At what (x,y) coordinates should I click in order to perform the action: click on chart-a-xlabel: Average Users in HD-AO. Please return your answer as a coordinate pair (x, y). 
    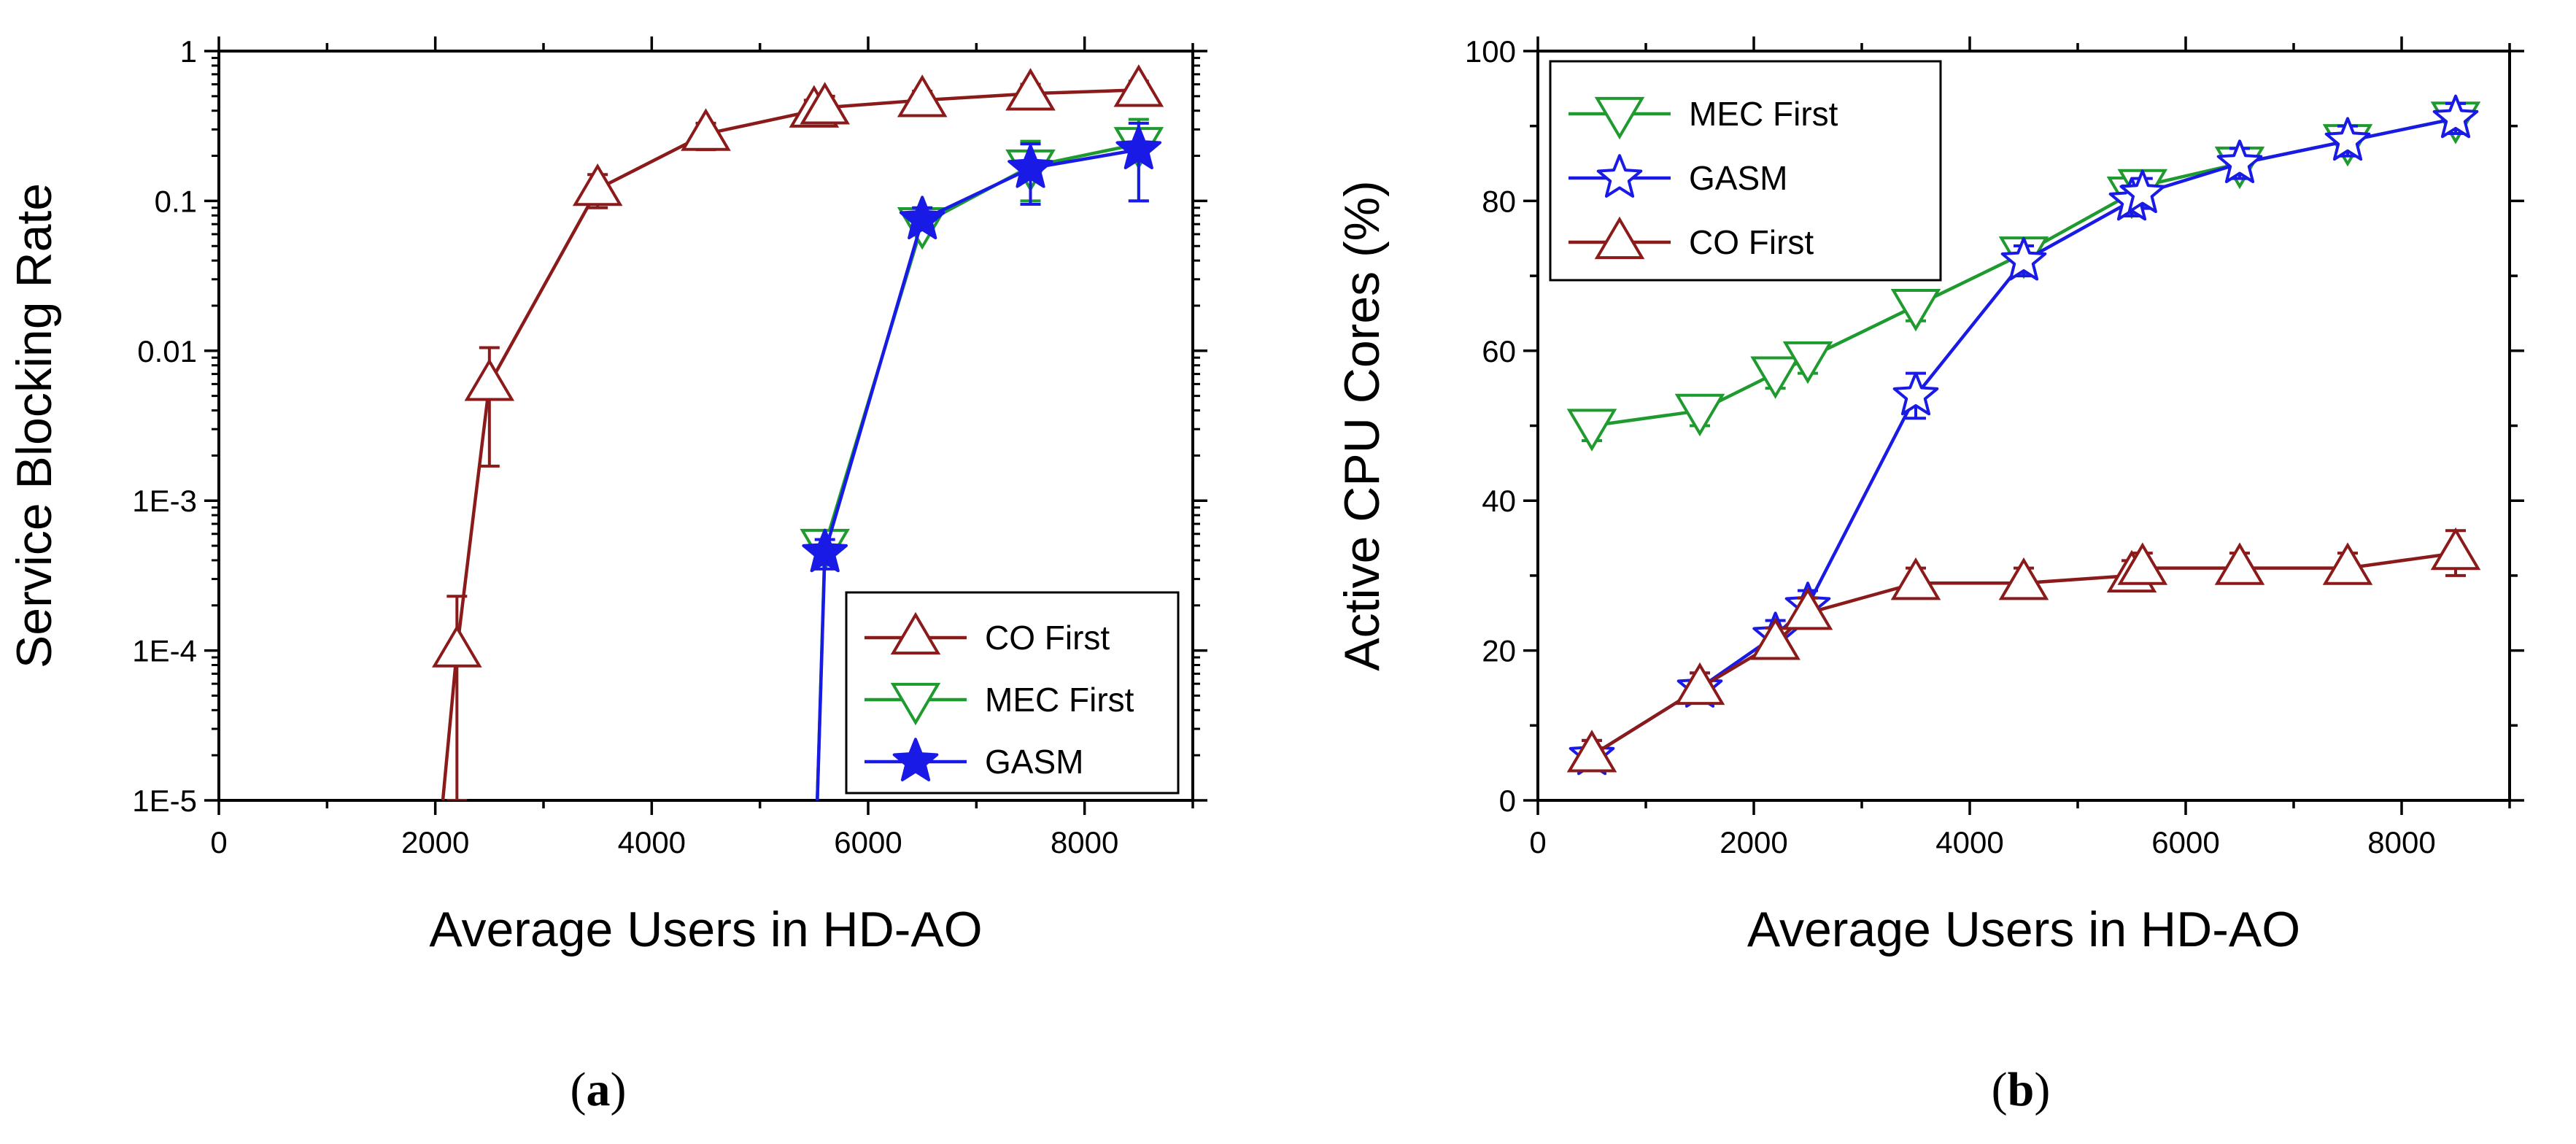
    Looking at the image, I should click on (705, 929).